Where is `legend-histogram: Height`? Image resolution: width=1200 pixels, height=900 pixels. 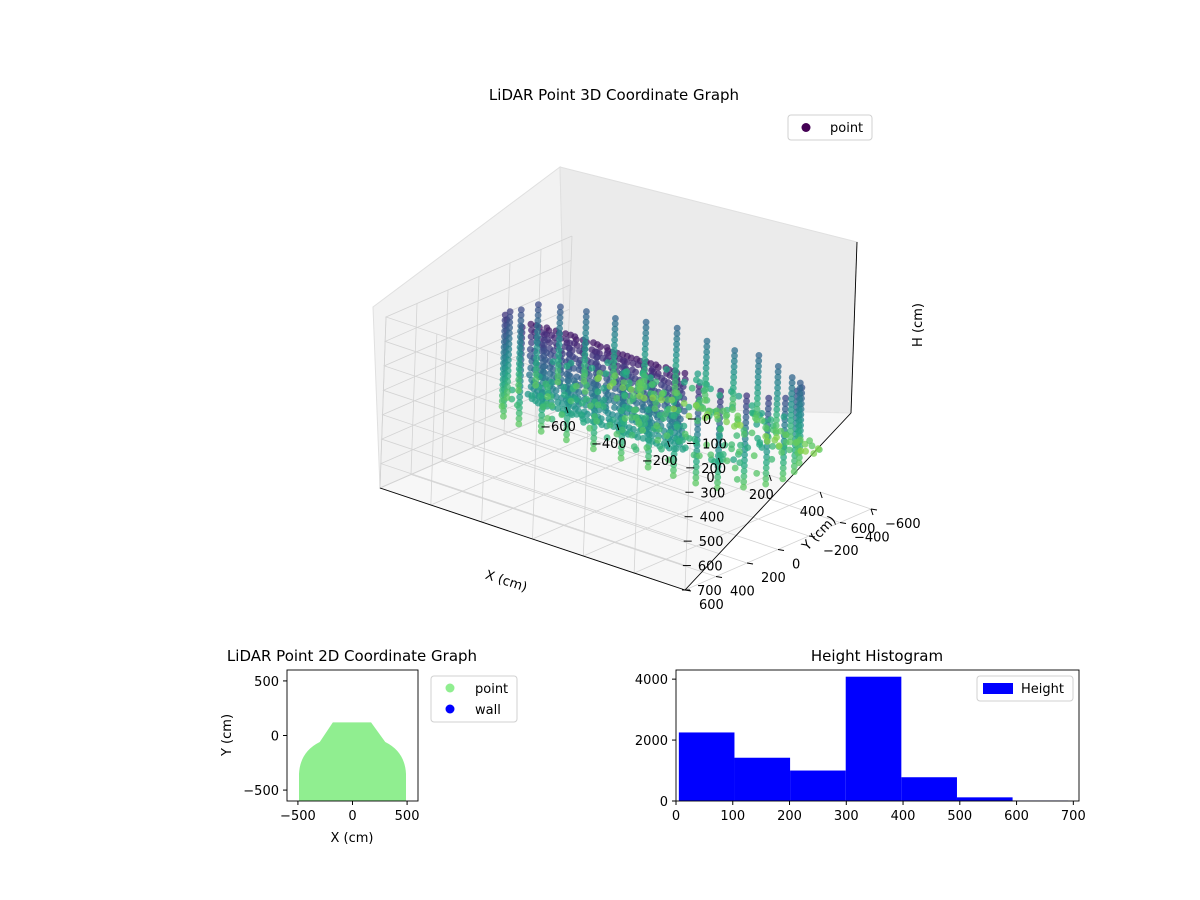 legend-histogram: Height is located at coordinates (1025, 688).